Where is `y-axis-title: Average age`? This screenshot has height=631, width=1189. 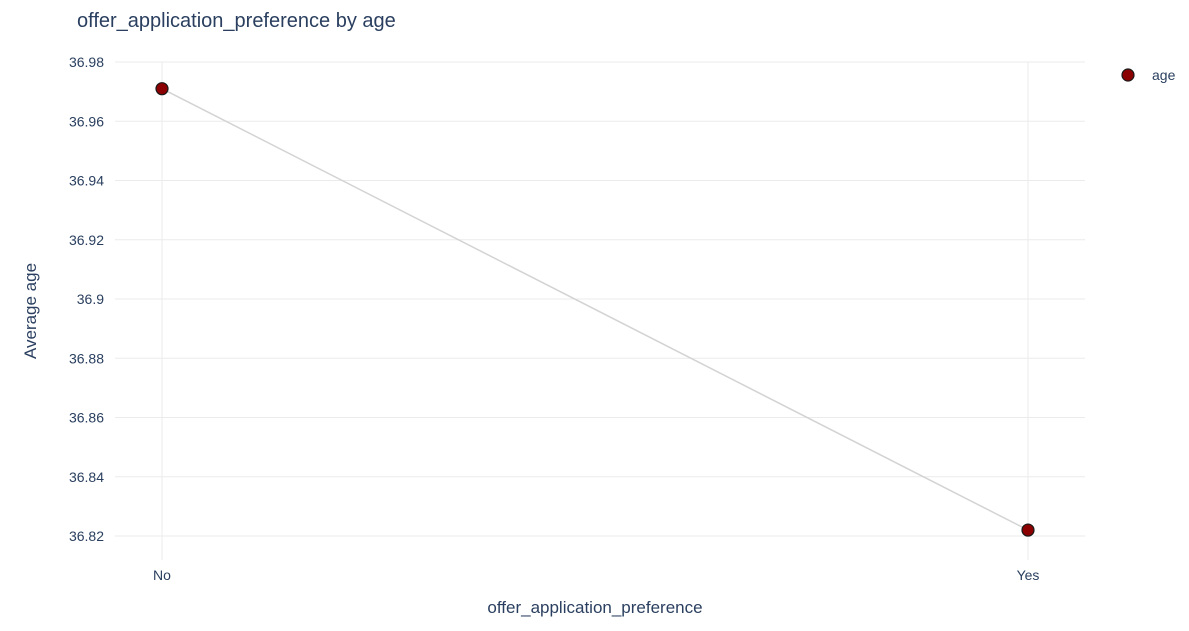 y-axis-title: Average age is located at coordinates (30, 311).